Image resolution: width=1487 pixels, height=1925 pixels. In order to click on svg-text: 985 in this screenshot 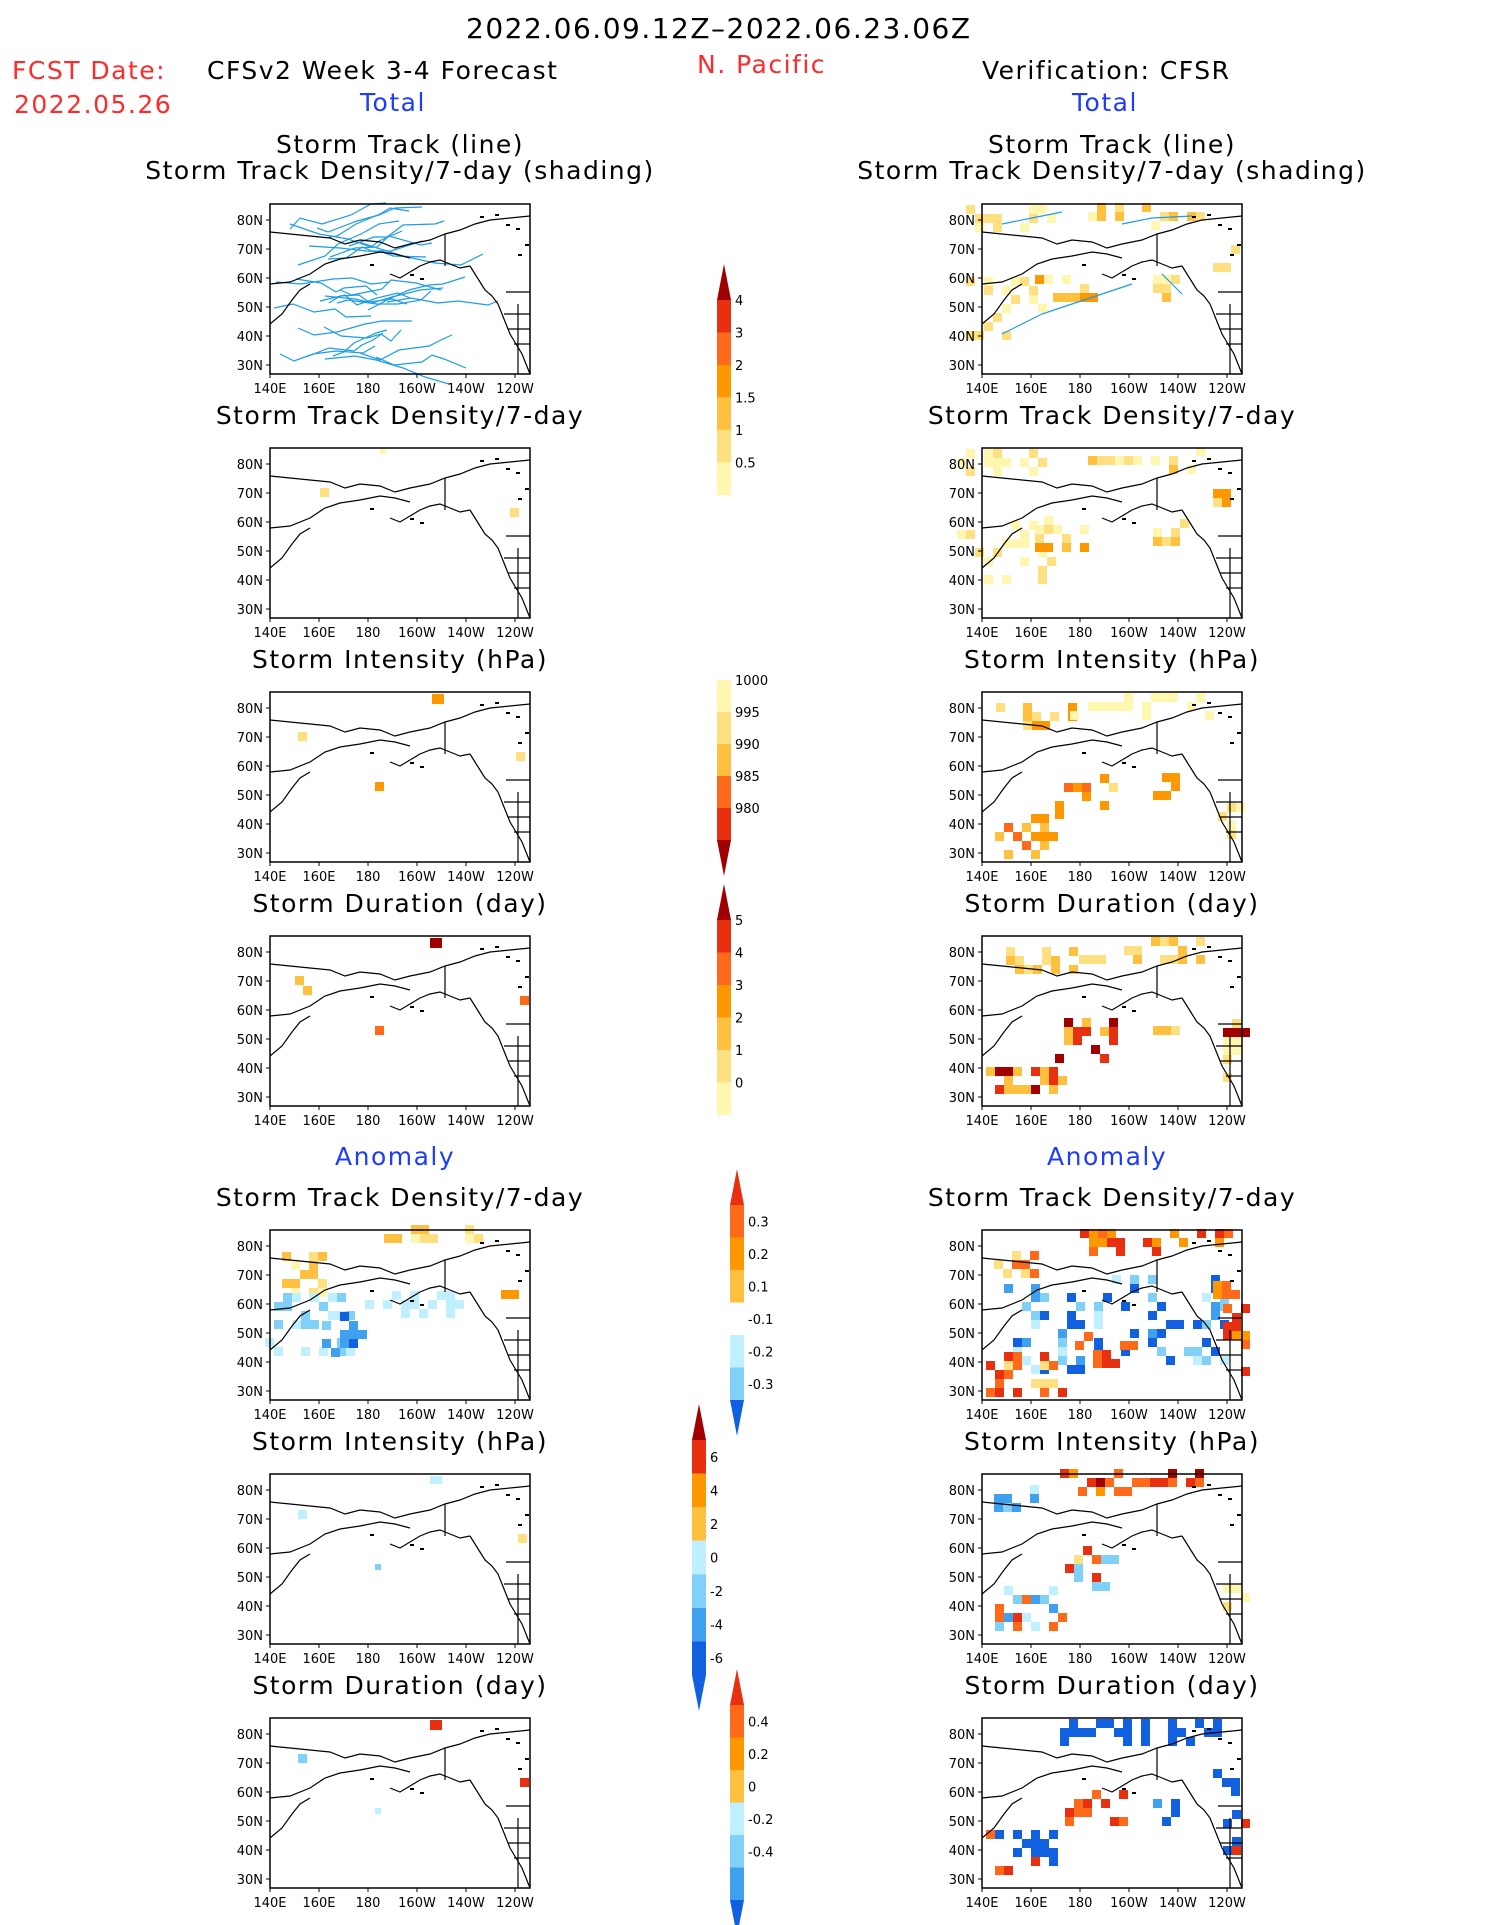, I will do `click(747, 777)`.